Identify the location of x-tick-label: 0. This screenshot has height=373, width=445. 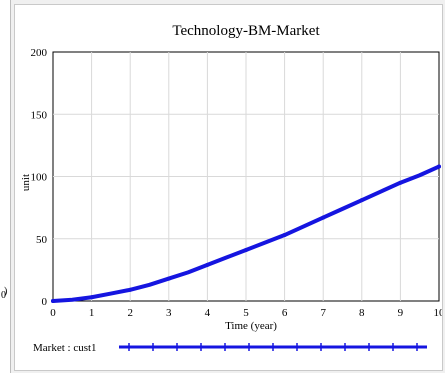
(53, 313).